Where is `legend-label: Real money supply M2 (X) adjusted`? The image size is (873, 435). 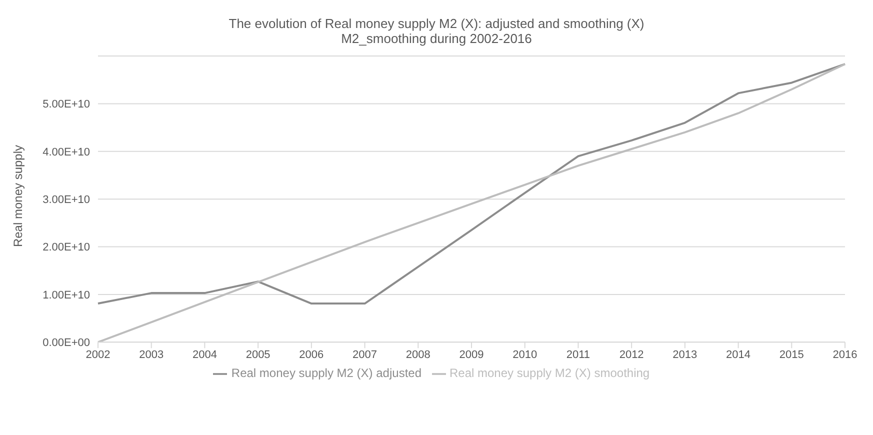
legend-label: Real money supply M2 (X) adjusted is located at coordinates (326, 373).